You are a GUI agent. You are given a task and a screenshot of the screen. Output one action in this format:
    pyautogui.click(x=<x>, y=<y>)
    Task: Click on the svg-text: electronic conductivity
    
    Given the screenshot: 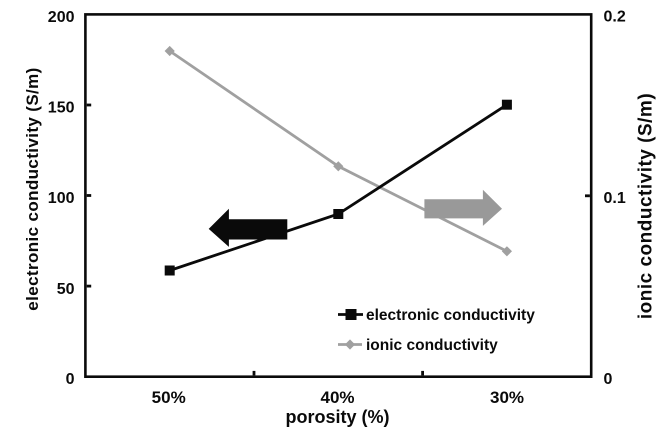 What is the action you would take?
    pyautogui.click(x=450, y=315)
    